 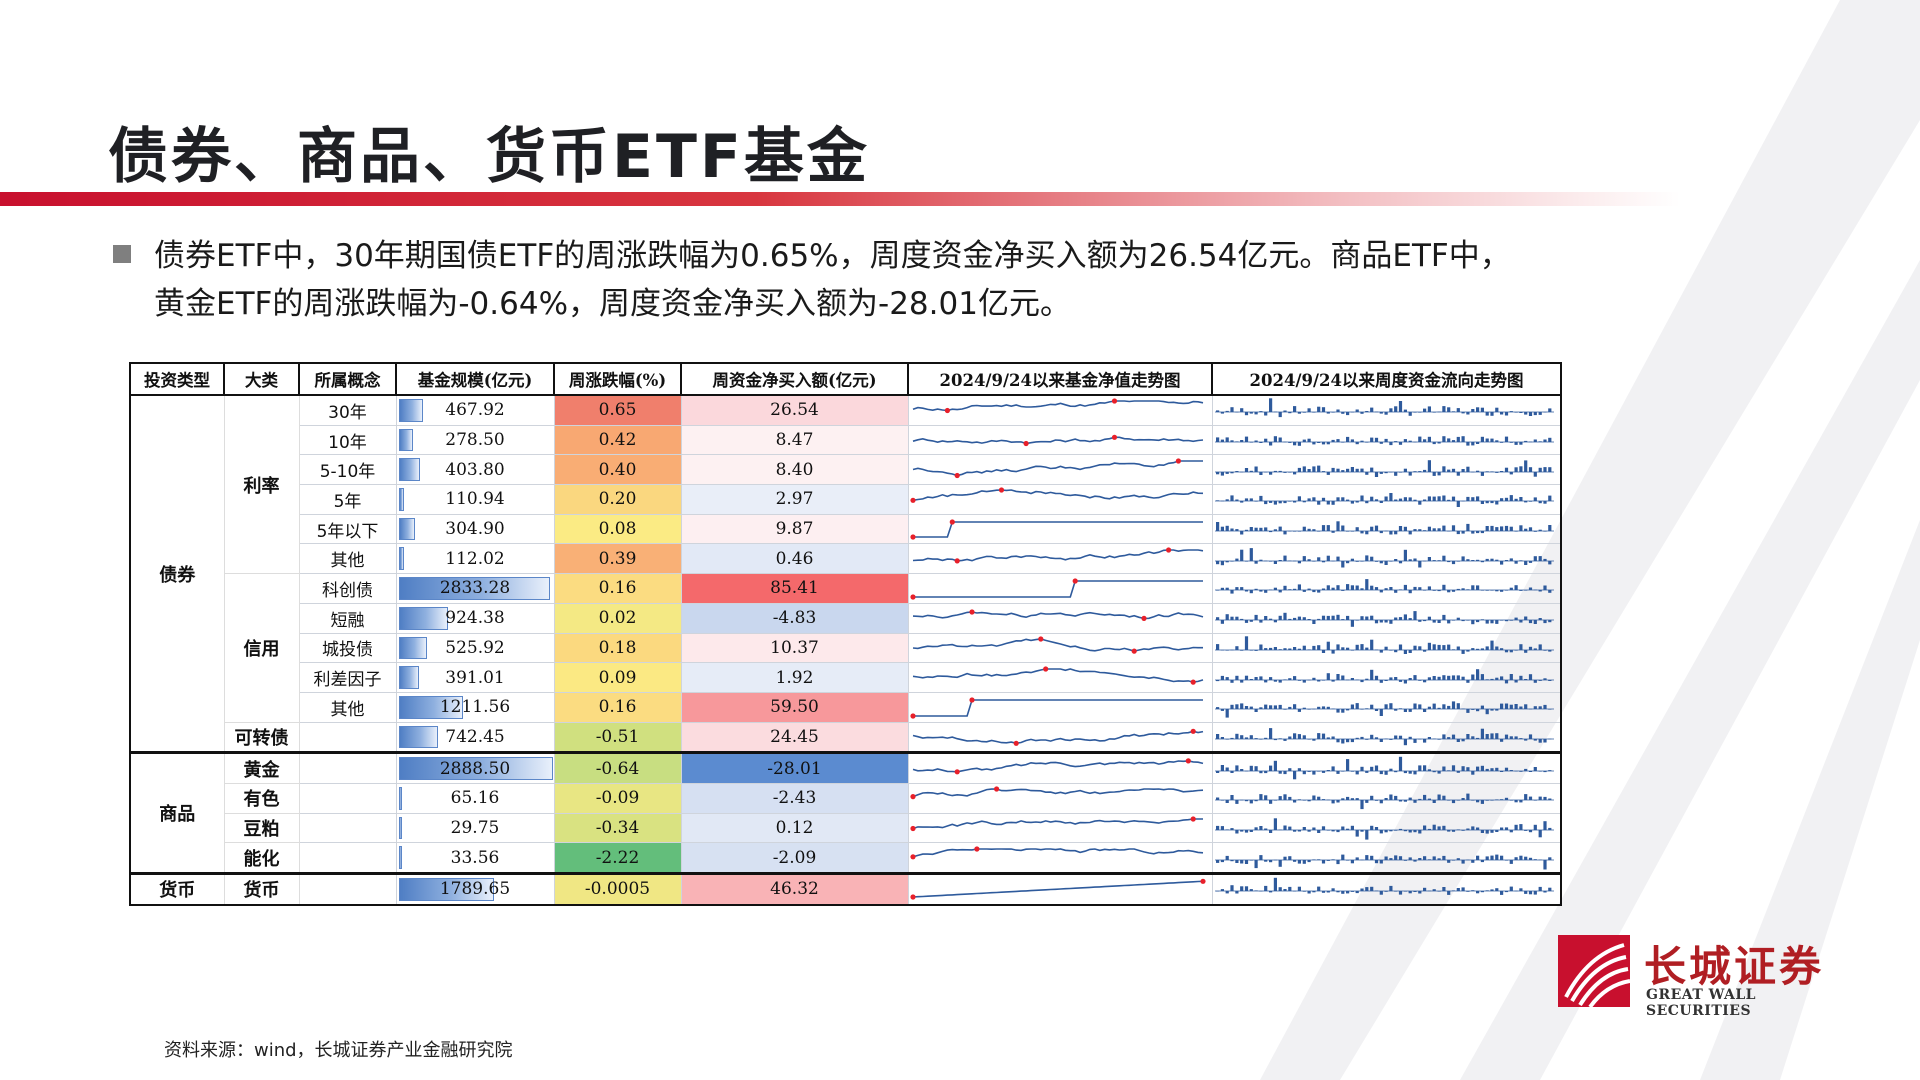 I want to click on concept-cell: 5-10年, so click(x=347, y=470).